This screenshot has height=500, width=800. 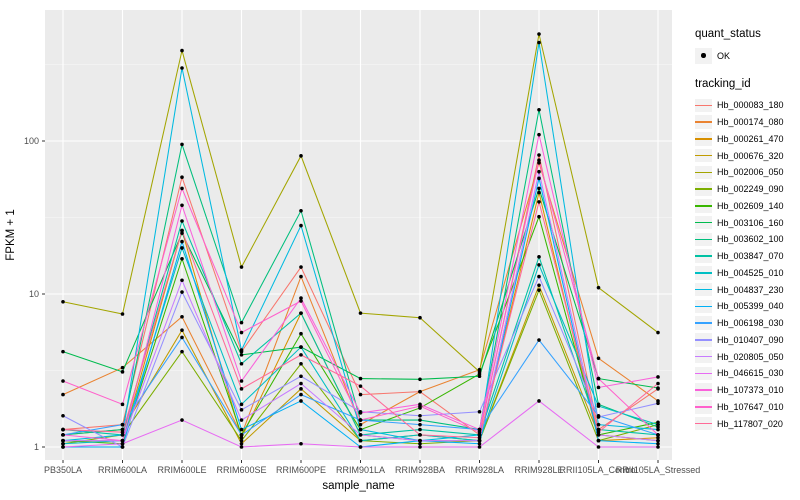 What do you see at coordinates (747, 306) in the screenshot?
I see `legend-item-Hb_005399_040: Hb_005399_040` at bounding box center [747, 306].